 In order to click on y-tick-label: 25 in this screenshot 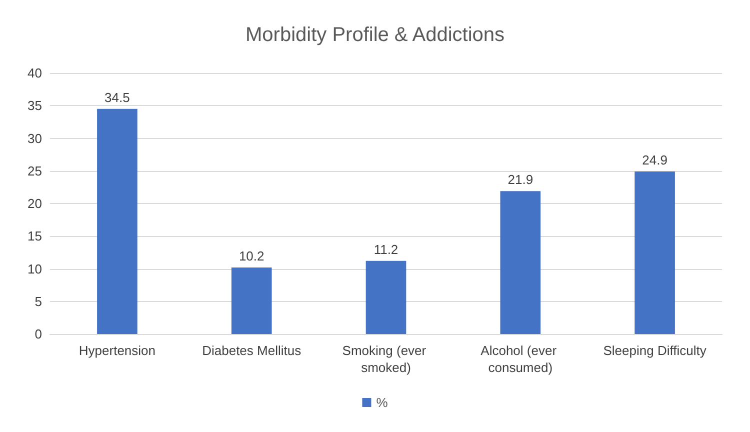, I will do `click(35, 170)`.